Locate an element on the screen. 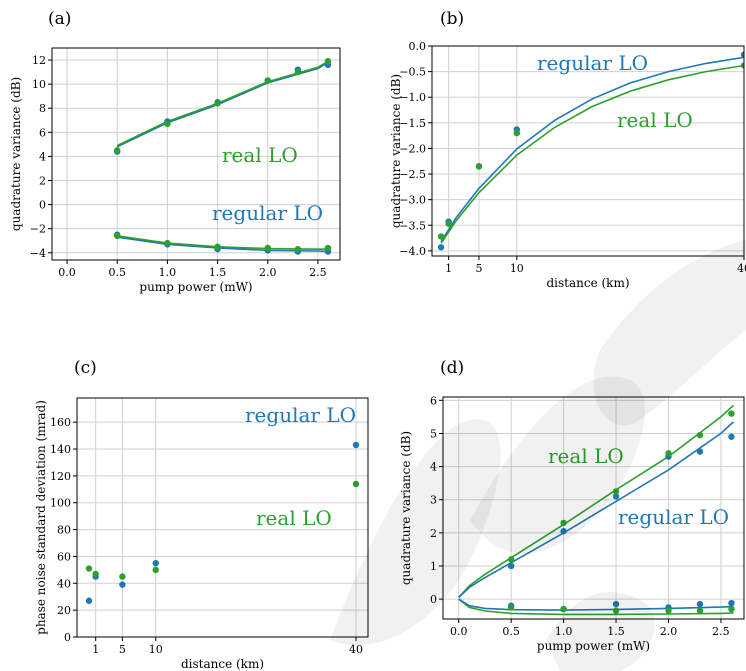 The image size is (746, 671). y-tick-label: 3 is located at coordinates (433, 500).